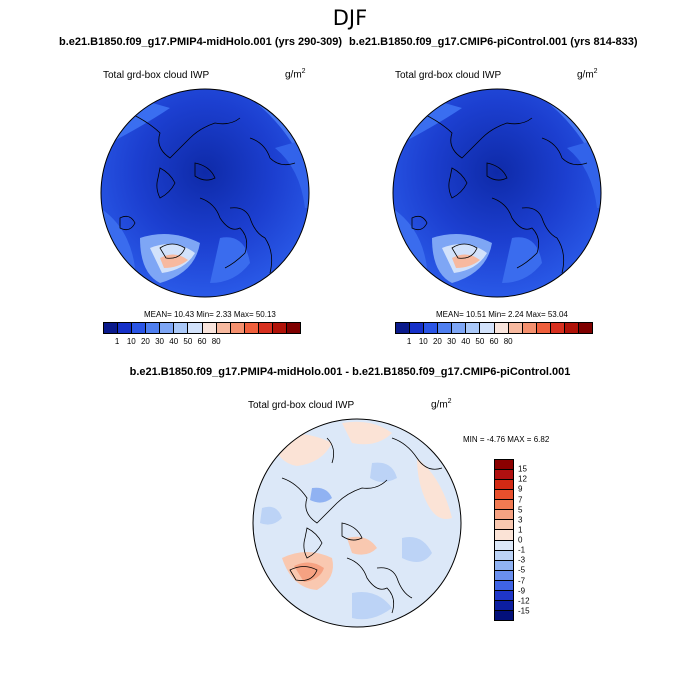  I want to click on right-colorbar-ticks: 1 10 20 30 40 50 60 80, so click(494, 342).